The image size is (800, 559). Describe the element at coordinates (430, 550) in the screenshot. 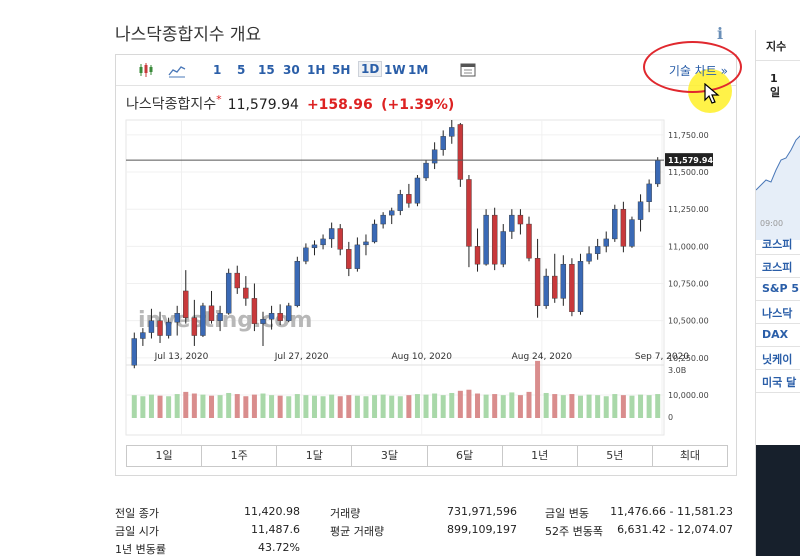

I see `stat-row: 1년 변동률 43.72%` at that location.